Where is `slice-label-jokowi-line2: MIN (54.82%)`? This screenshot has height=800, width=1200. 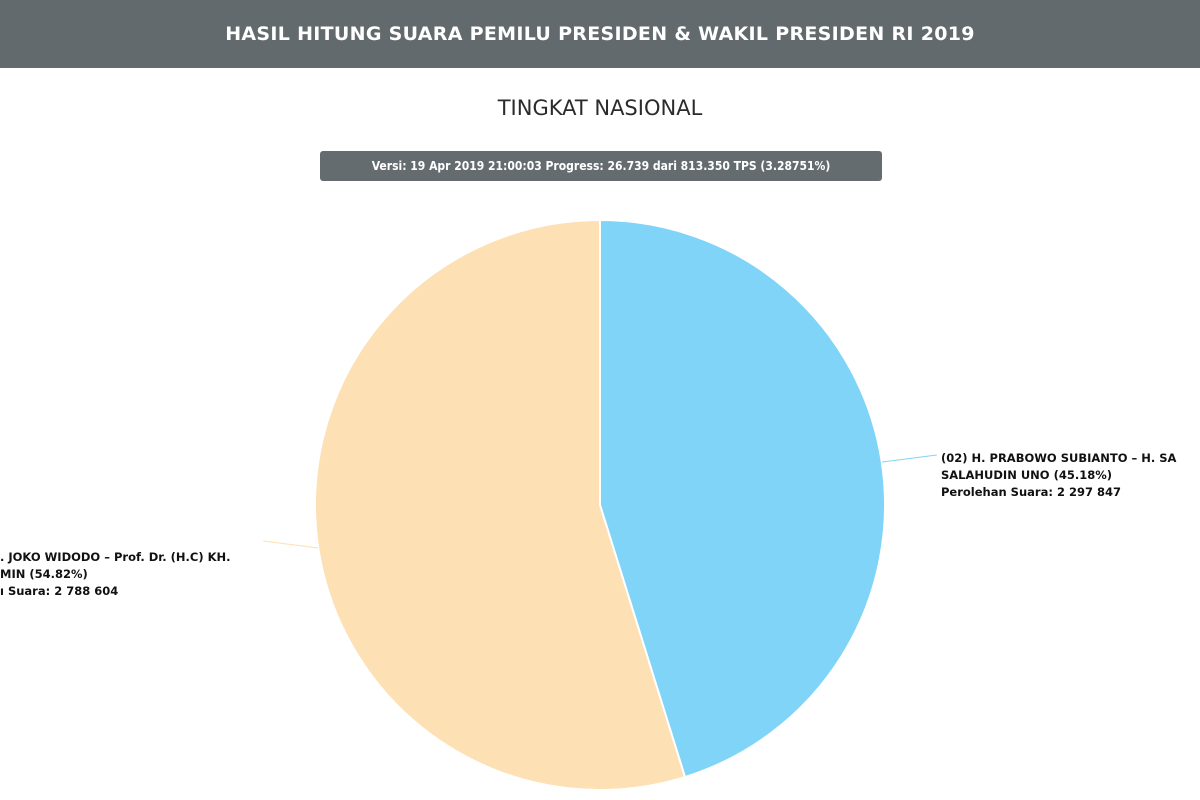 slice-label-jokowi-line2: MIN (54.82%) is located at coordinates (44, 574).